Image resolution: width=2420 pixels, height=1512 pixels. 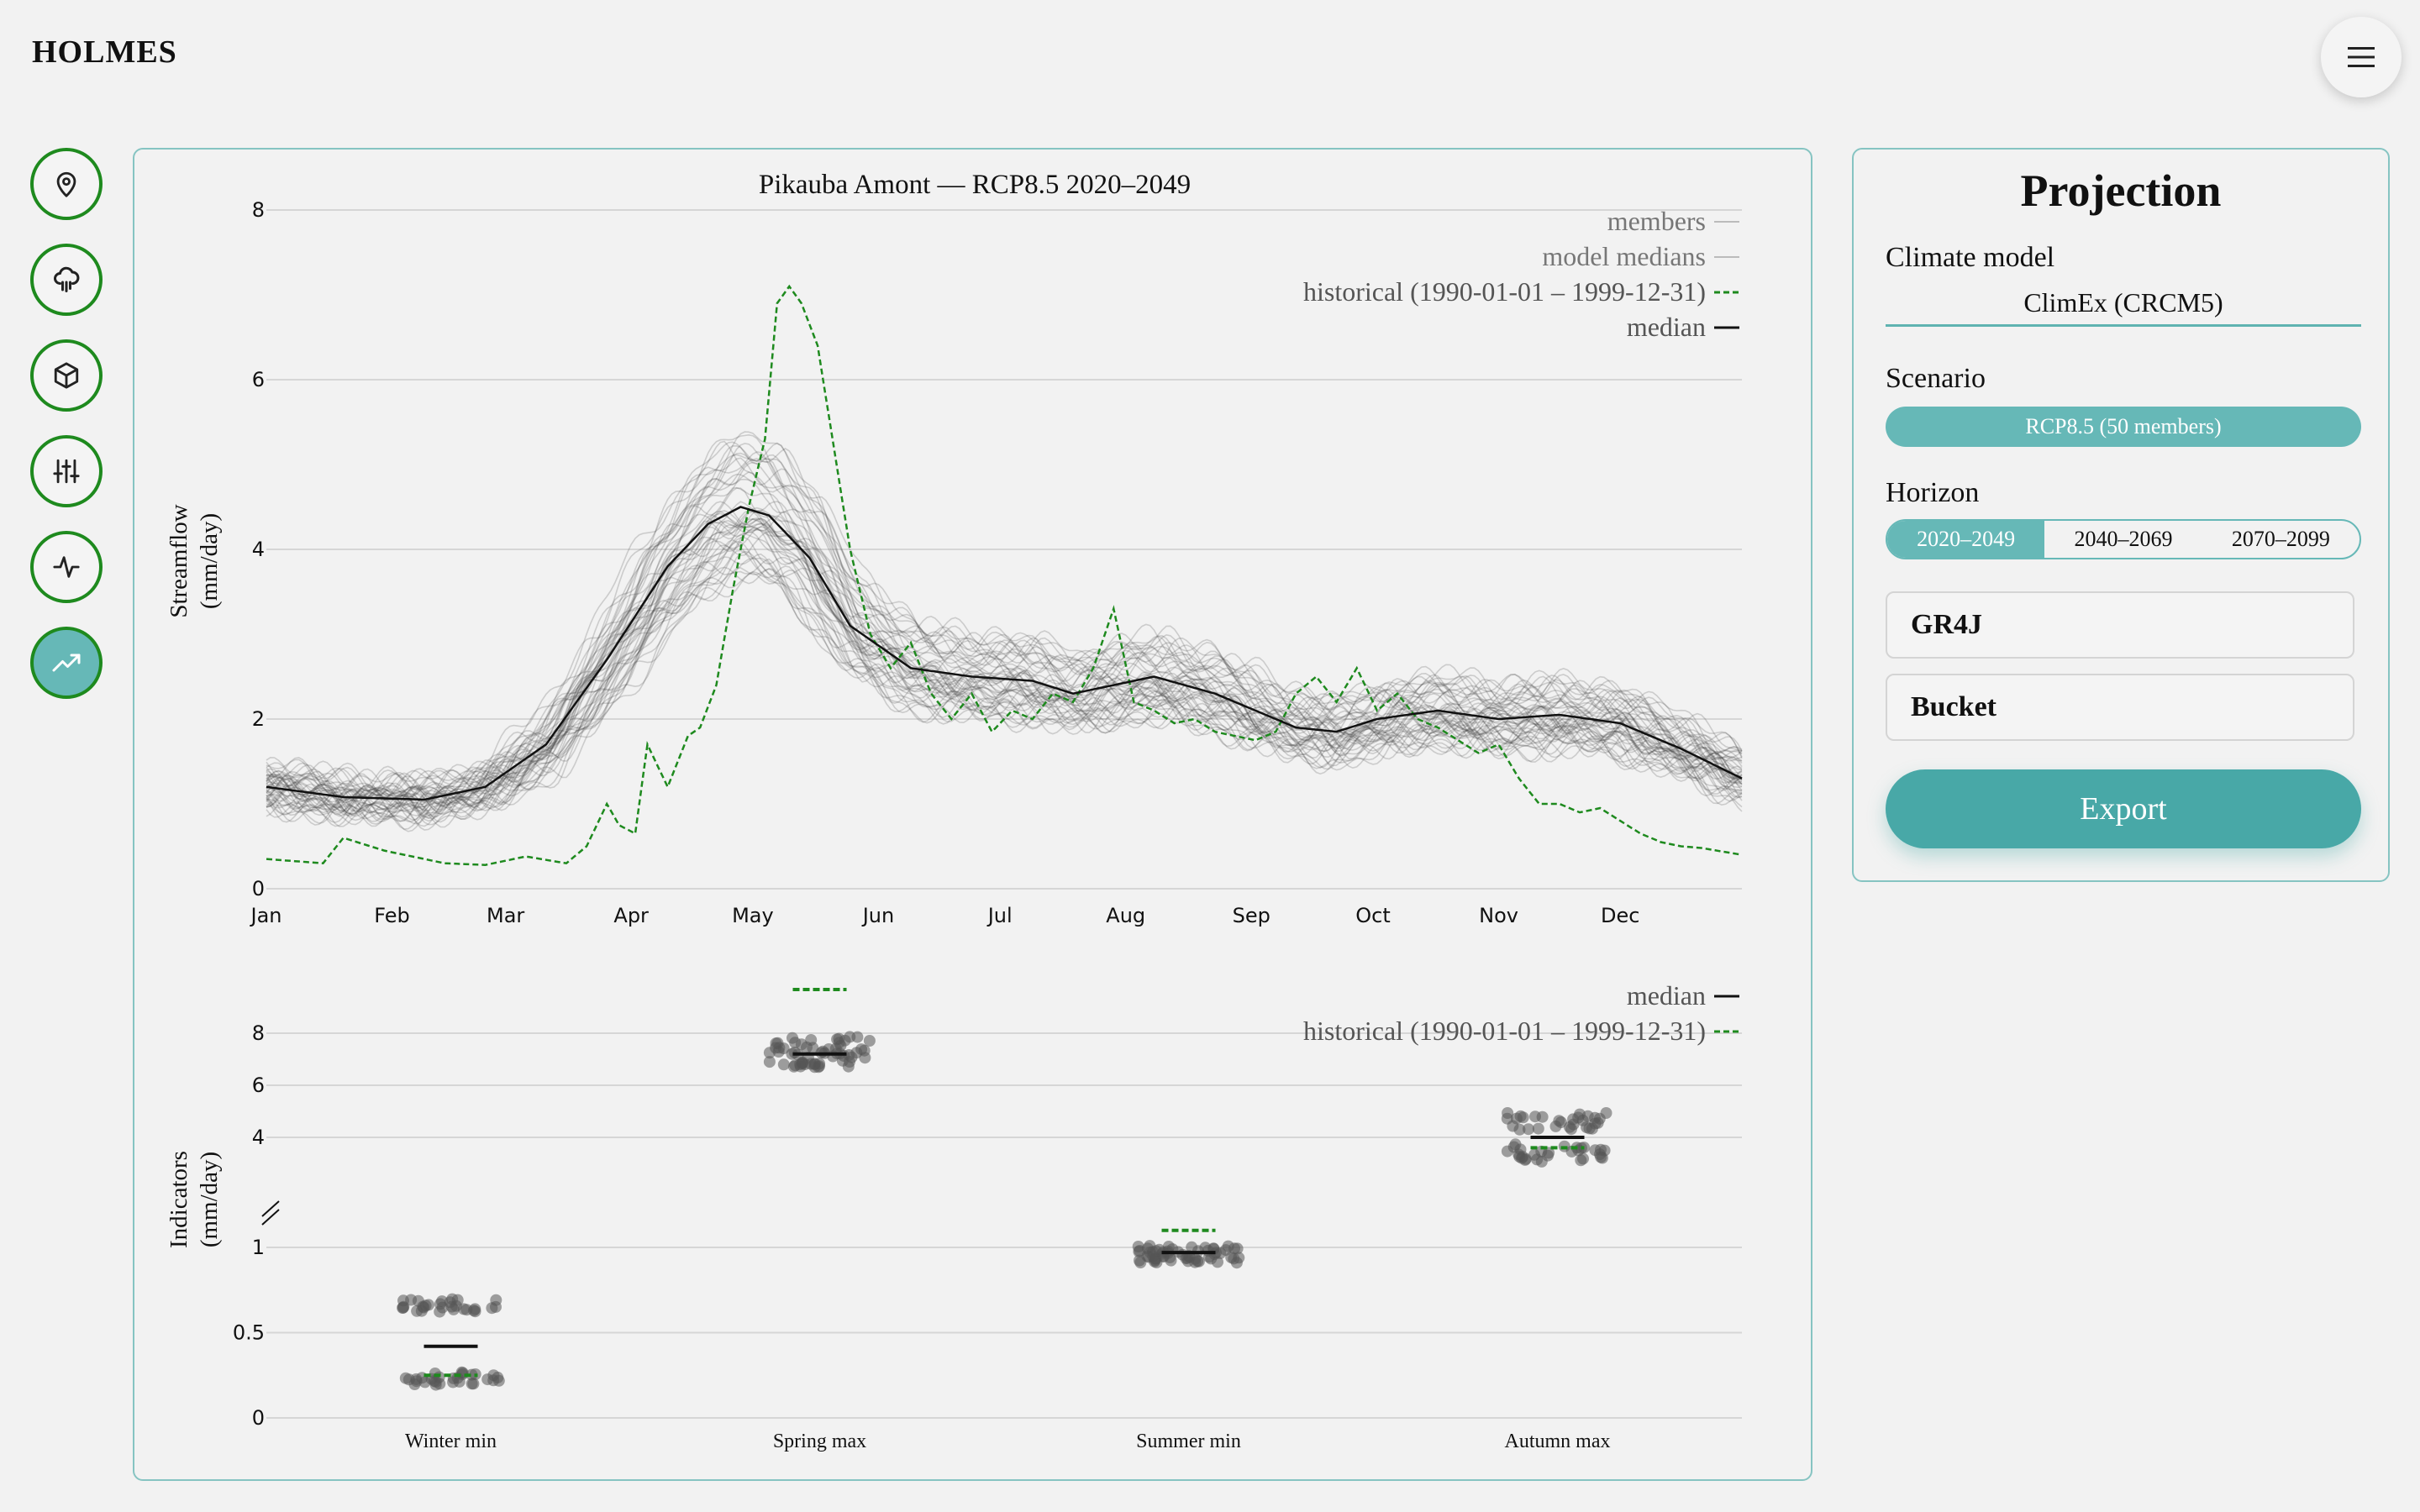 What do you see at coordinates (975, 185) in the screenshot?
I see `chart-title: Pikauba Amont — RCP8.5 2020–2049` at bounding box center [975, 185].